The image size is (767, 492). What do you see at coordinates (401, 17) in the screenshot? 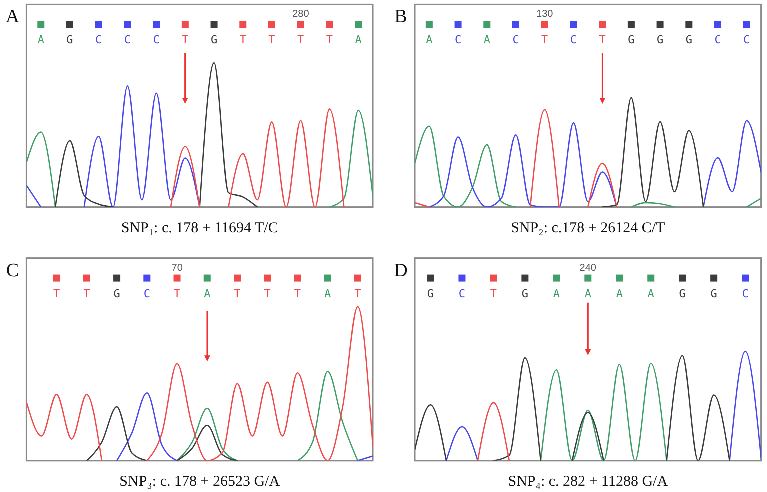
I see `chart-title: B` at bounding box center [401, 17].